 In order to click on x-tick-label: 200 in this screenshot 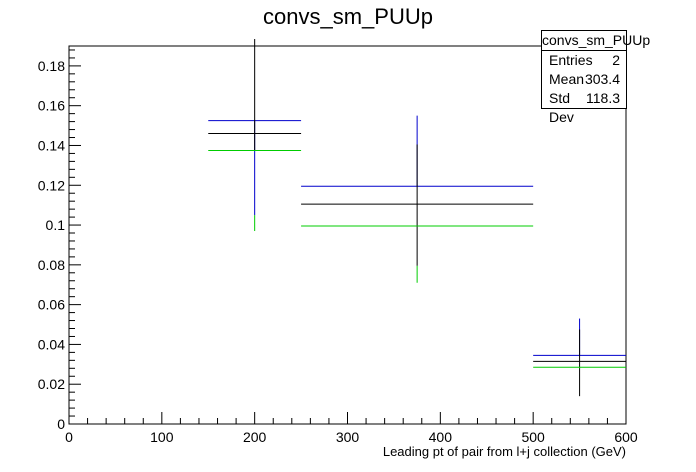, I will do `click(255, 437)`.